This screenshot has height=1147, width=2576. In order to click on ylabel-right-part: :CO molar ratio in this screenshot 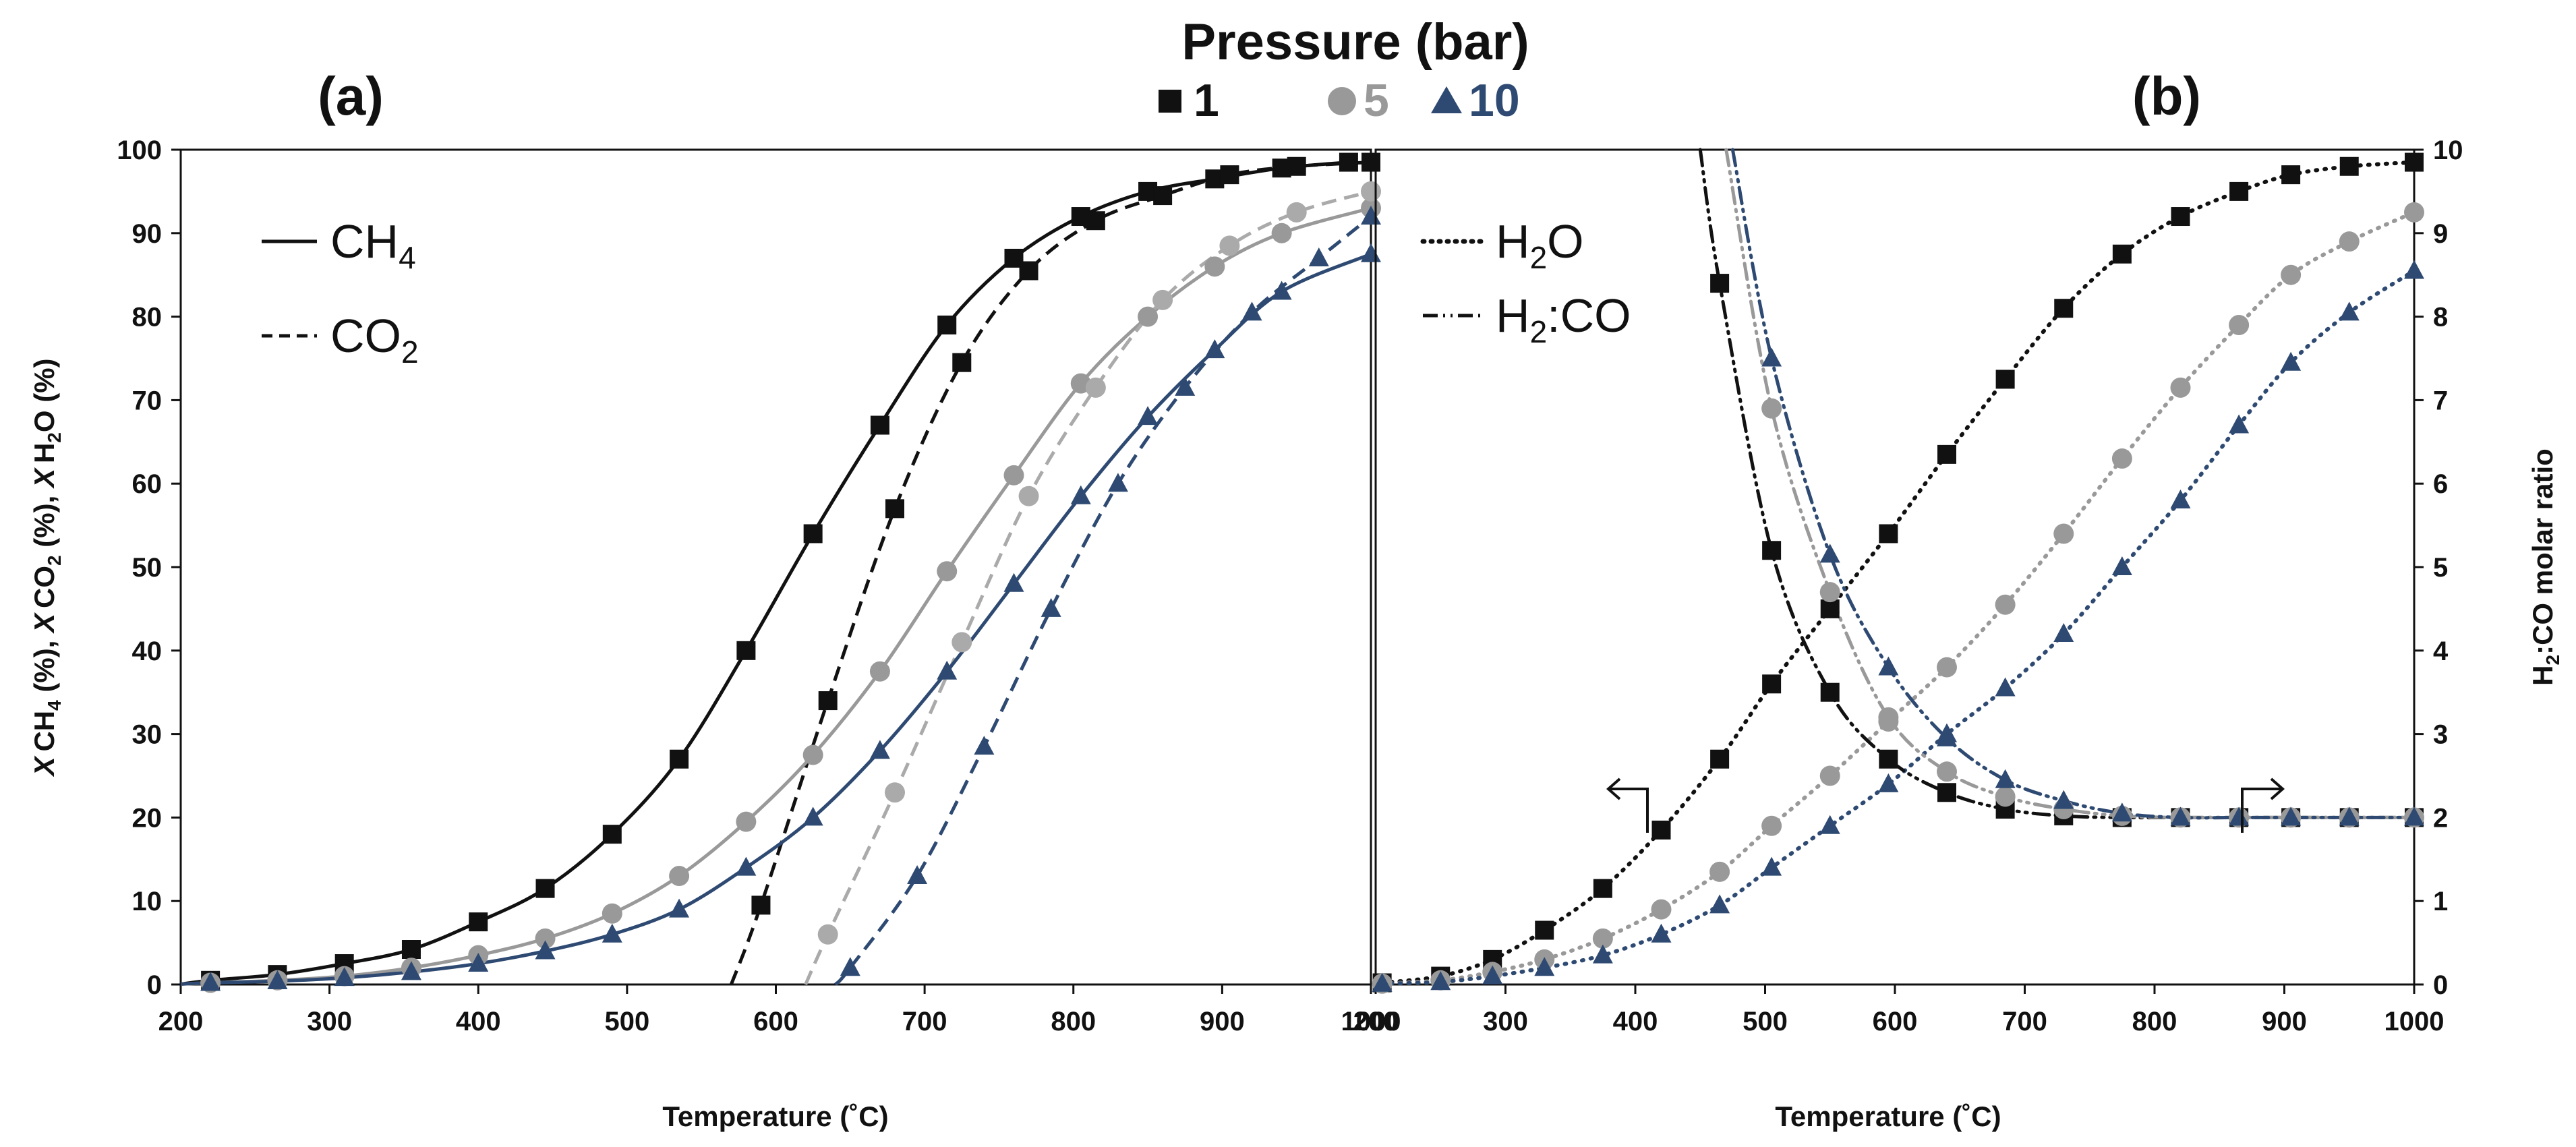, I will do `click(2543, 551)`.